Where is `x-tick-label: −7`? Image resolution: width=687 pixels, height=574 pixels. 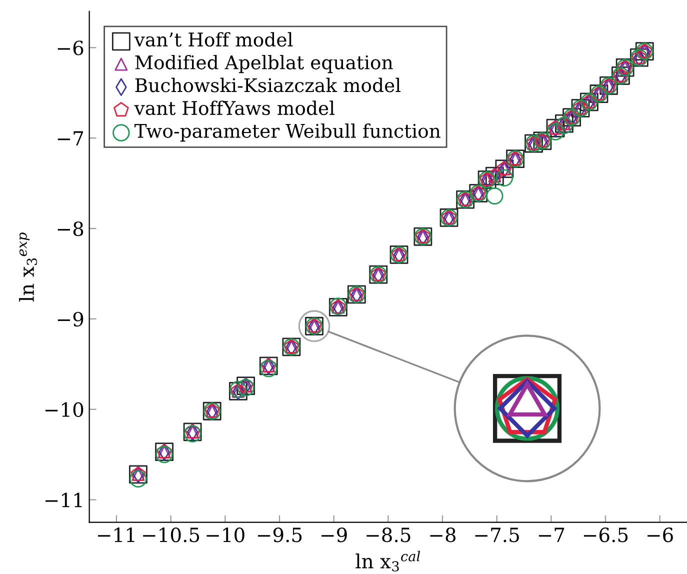 x-tick-label: −7 is located at coordinates (551, 535).